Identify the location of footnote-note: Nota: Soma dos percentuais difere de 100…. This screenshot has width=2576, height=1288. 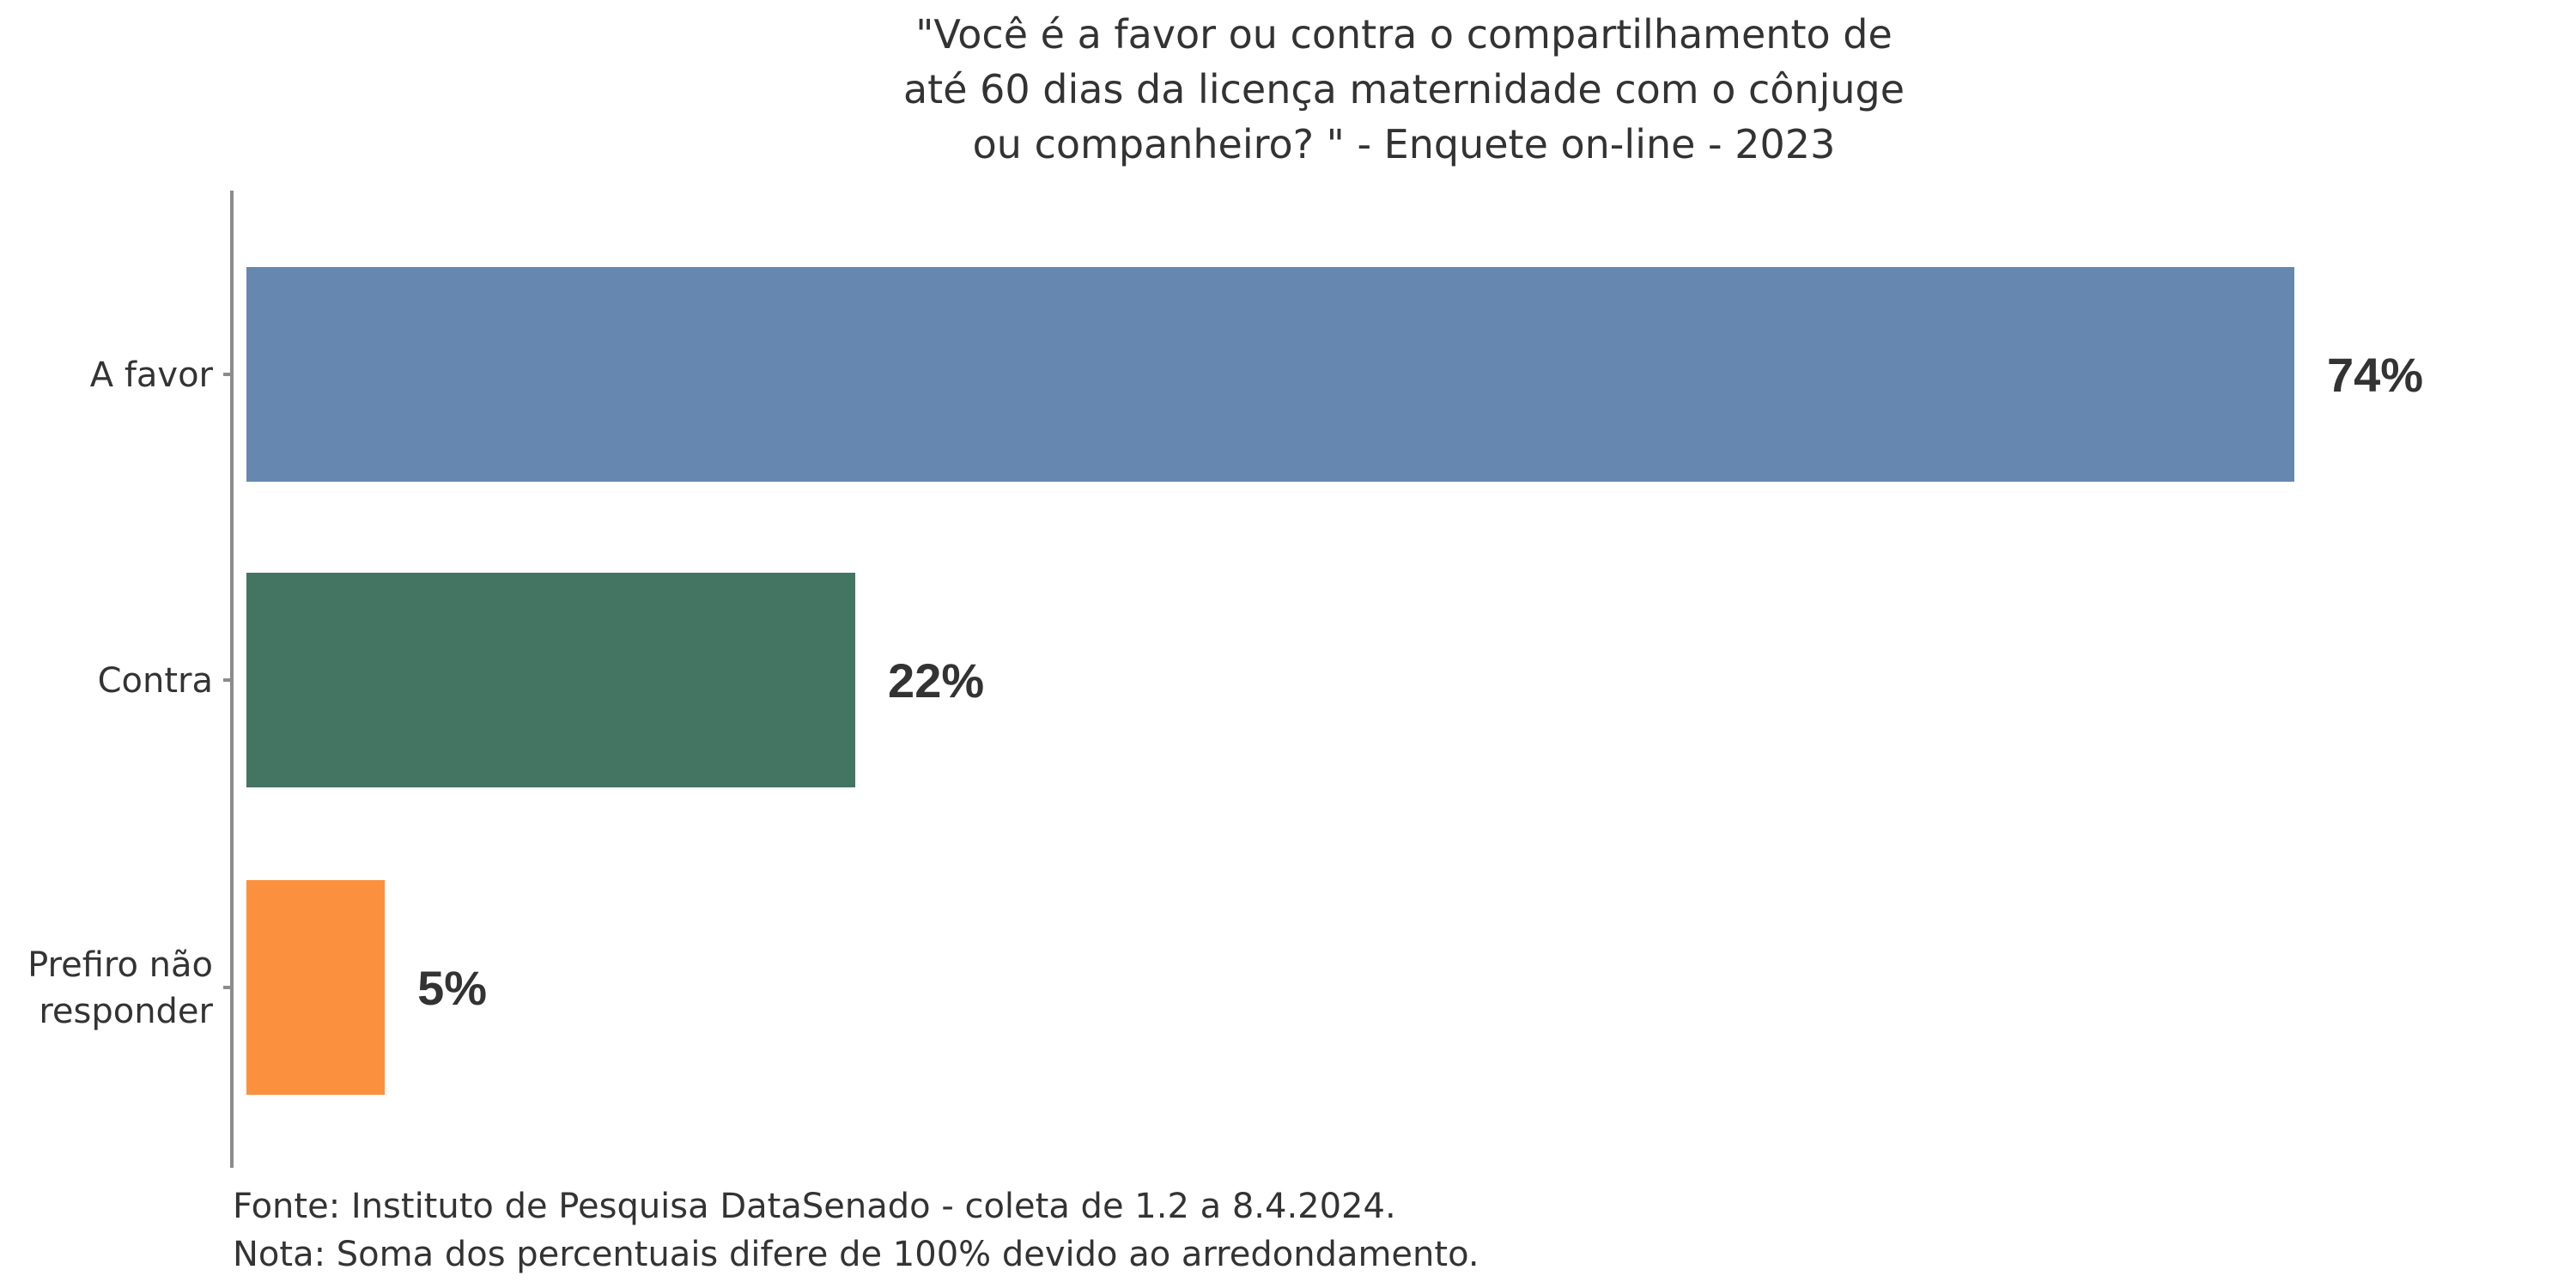
(856, 1254).